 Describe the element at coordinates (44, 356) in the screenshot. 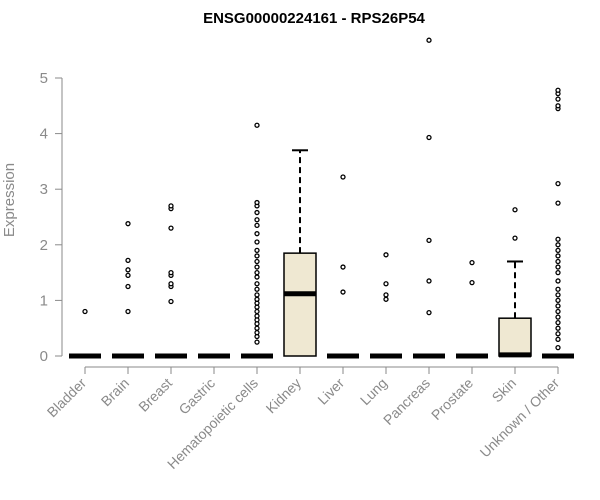

I see `y-tick-label: 0` at that location.